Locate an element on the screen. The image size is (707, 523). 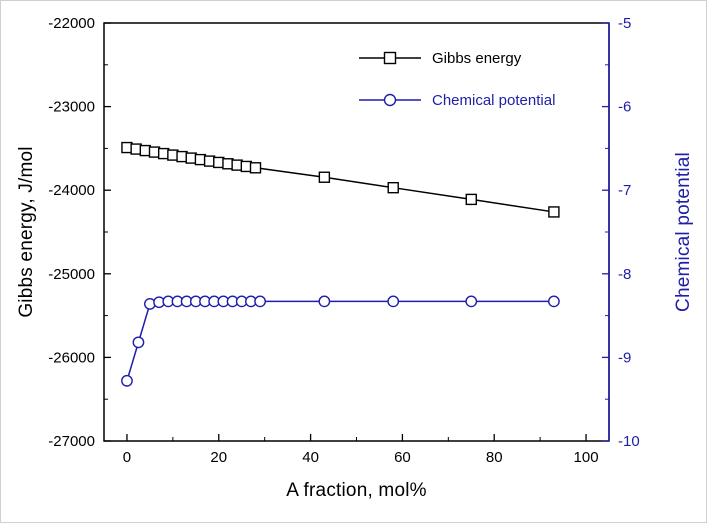
right-y-tick-label: -6 is located at coordinates (624, 107).